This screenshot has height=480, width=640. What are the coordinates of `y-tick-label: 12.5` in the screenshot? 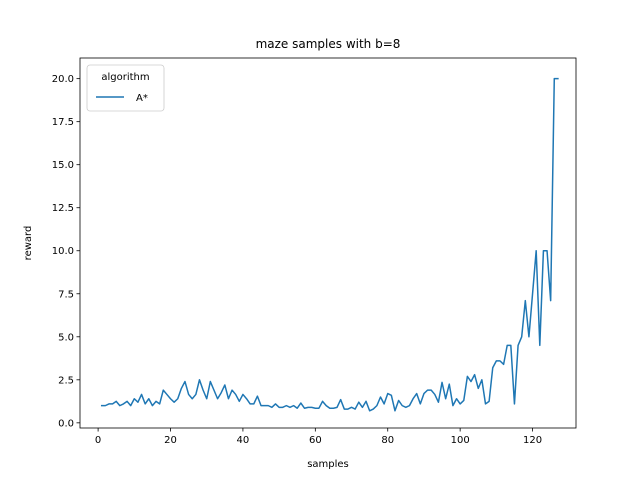 It's located at (63, 208).